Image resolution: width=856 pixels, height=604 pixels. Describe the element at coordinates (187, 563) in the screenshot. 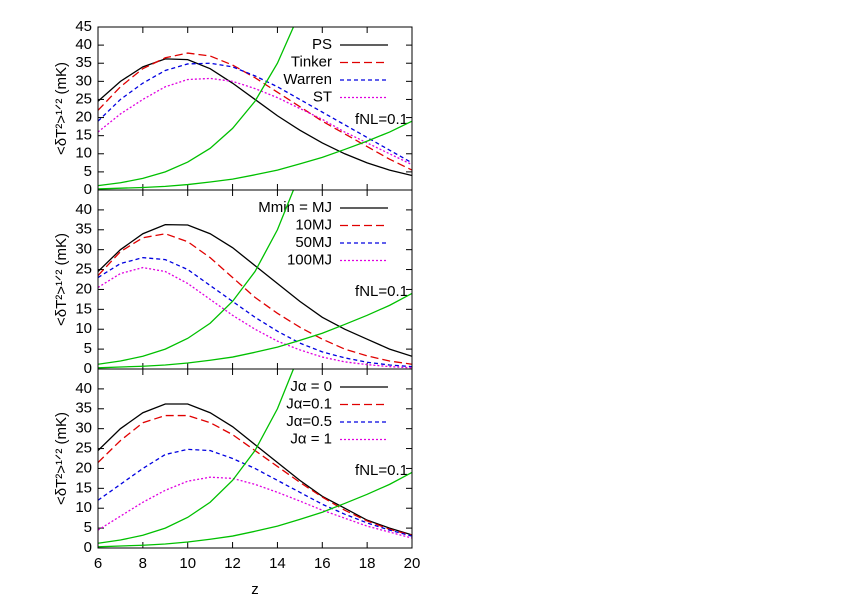

I see `x-tick-label: 10` at that location.